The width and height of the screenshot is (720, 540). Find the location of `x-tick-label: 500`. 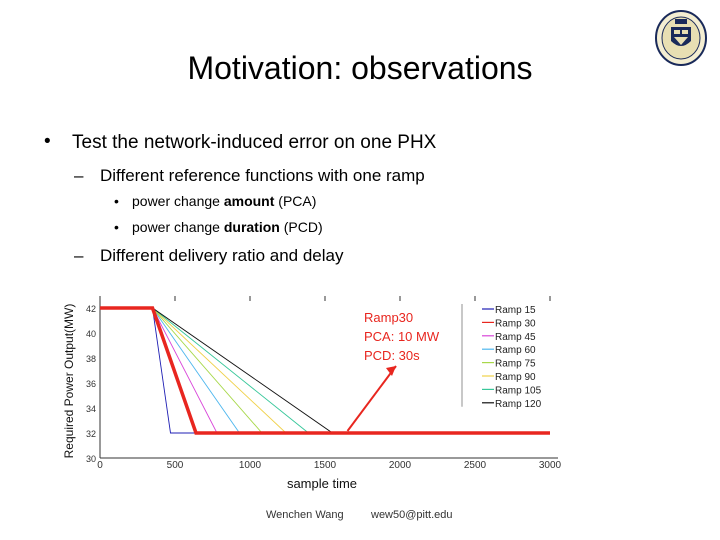

x-tick-label: 500 is located at coordinates (175, 465).